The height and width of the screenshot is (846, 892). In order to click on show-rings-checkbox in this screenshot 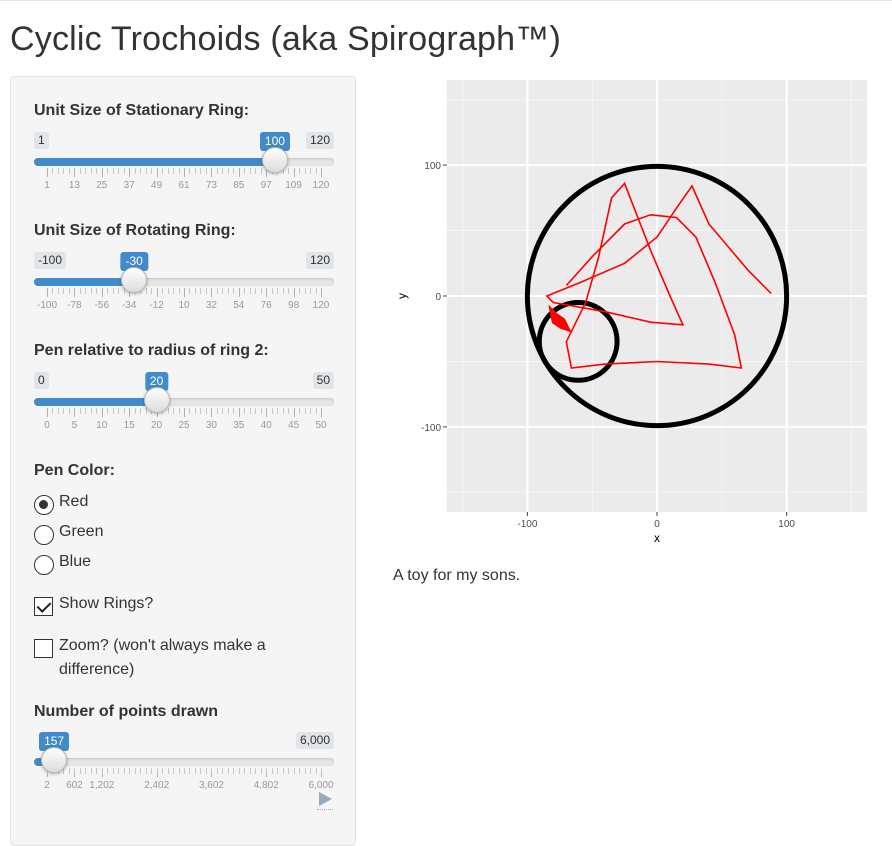, I will do `click(43, 606)`.